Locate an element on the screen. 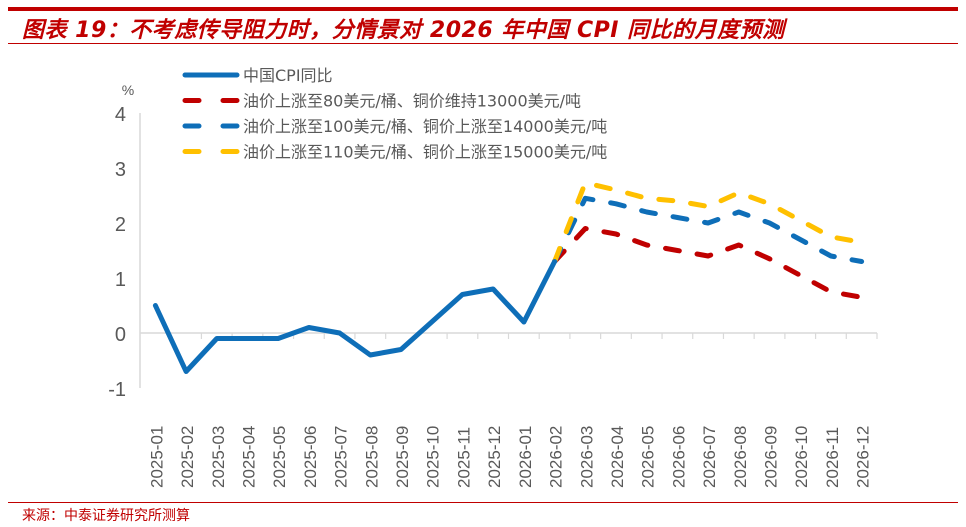 The height and width of the screenshot is (527, 966). x-tick-label: 2026-04 is located at coordinates (617, 457).